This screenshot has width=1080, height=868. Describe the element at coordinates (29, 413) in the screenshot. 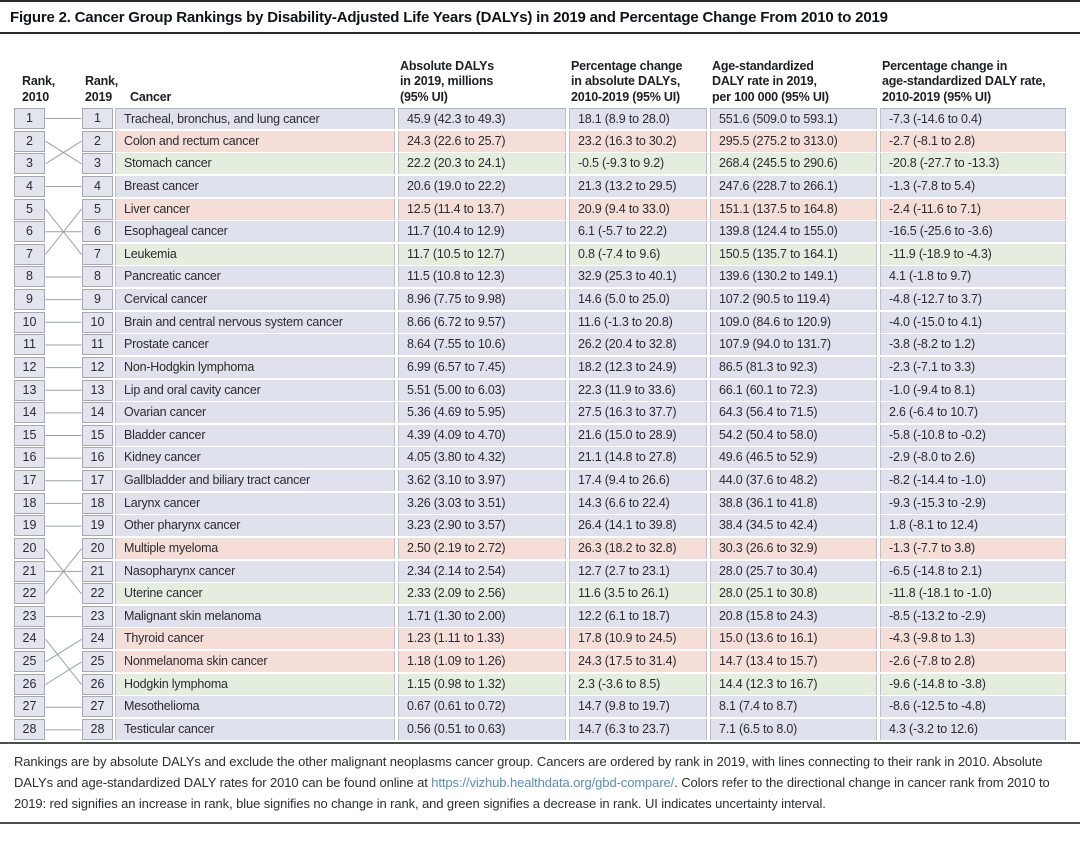

I see `rank-2010-box: 14` at that location.